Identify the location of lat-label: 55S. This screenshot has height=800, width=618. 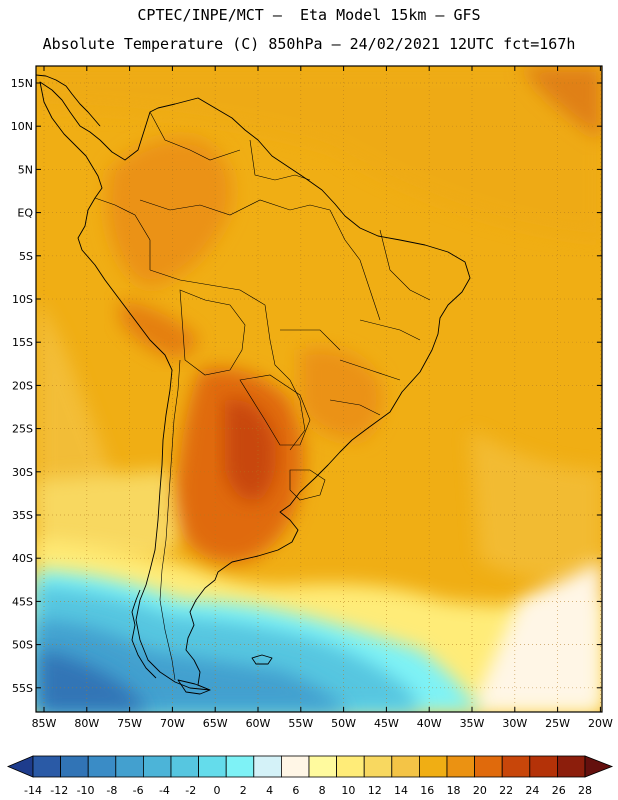
(22, 688).